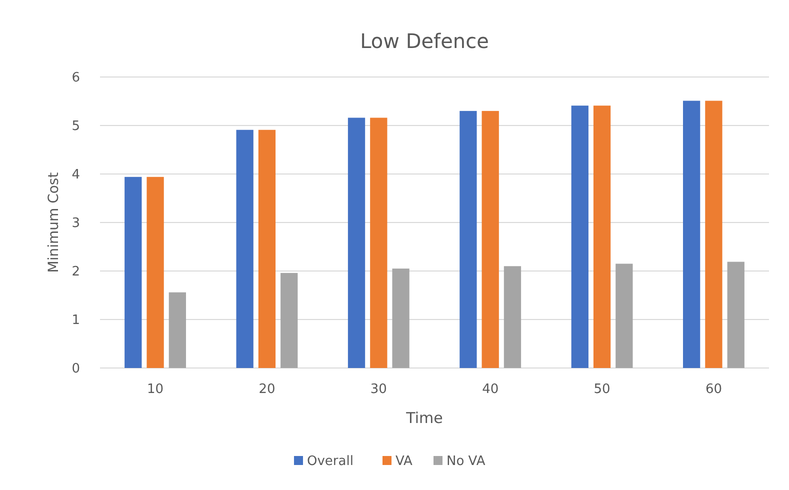 Image resolution: width=789 pixels, height=490 pixels. Describe the element at coordinates (404, 461) in the screenshot. I see `legend-label: VA` at that location.